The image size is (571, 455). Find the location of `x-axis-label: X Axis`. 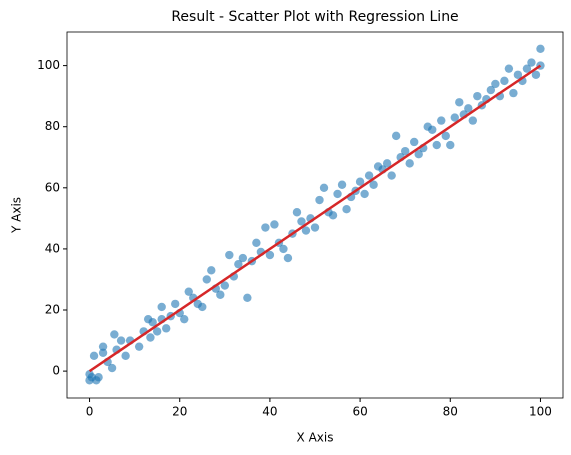

x-axis-label: X Axis is located at coordinates (315, 438).